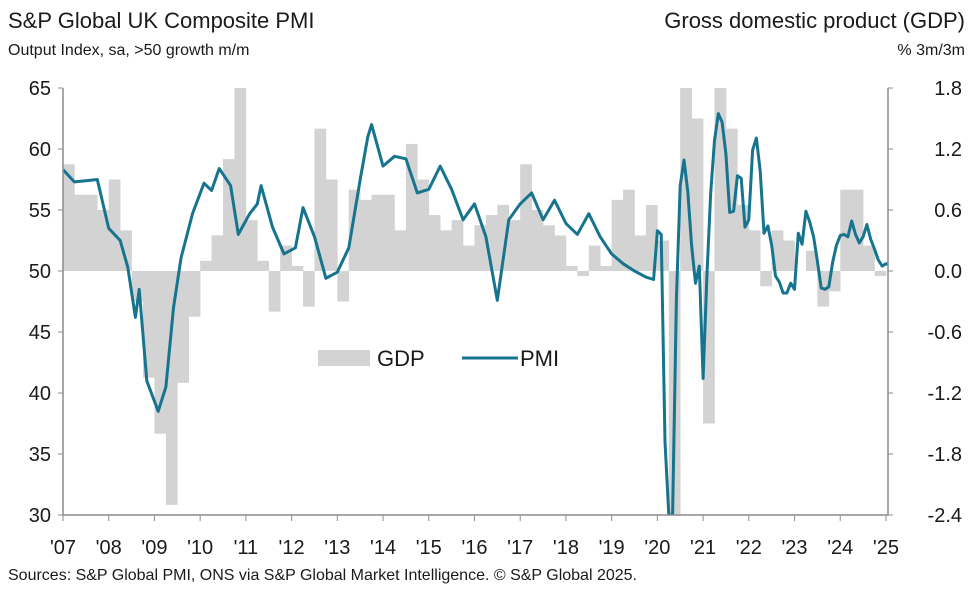  Describe the element at coordinates (840, 548) in the screenshot. I see `x-tick-label: '24` at that location.